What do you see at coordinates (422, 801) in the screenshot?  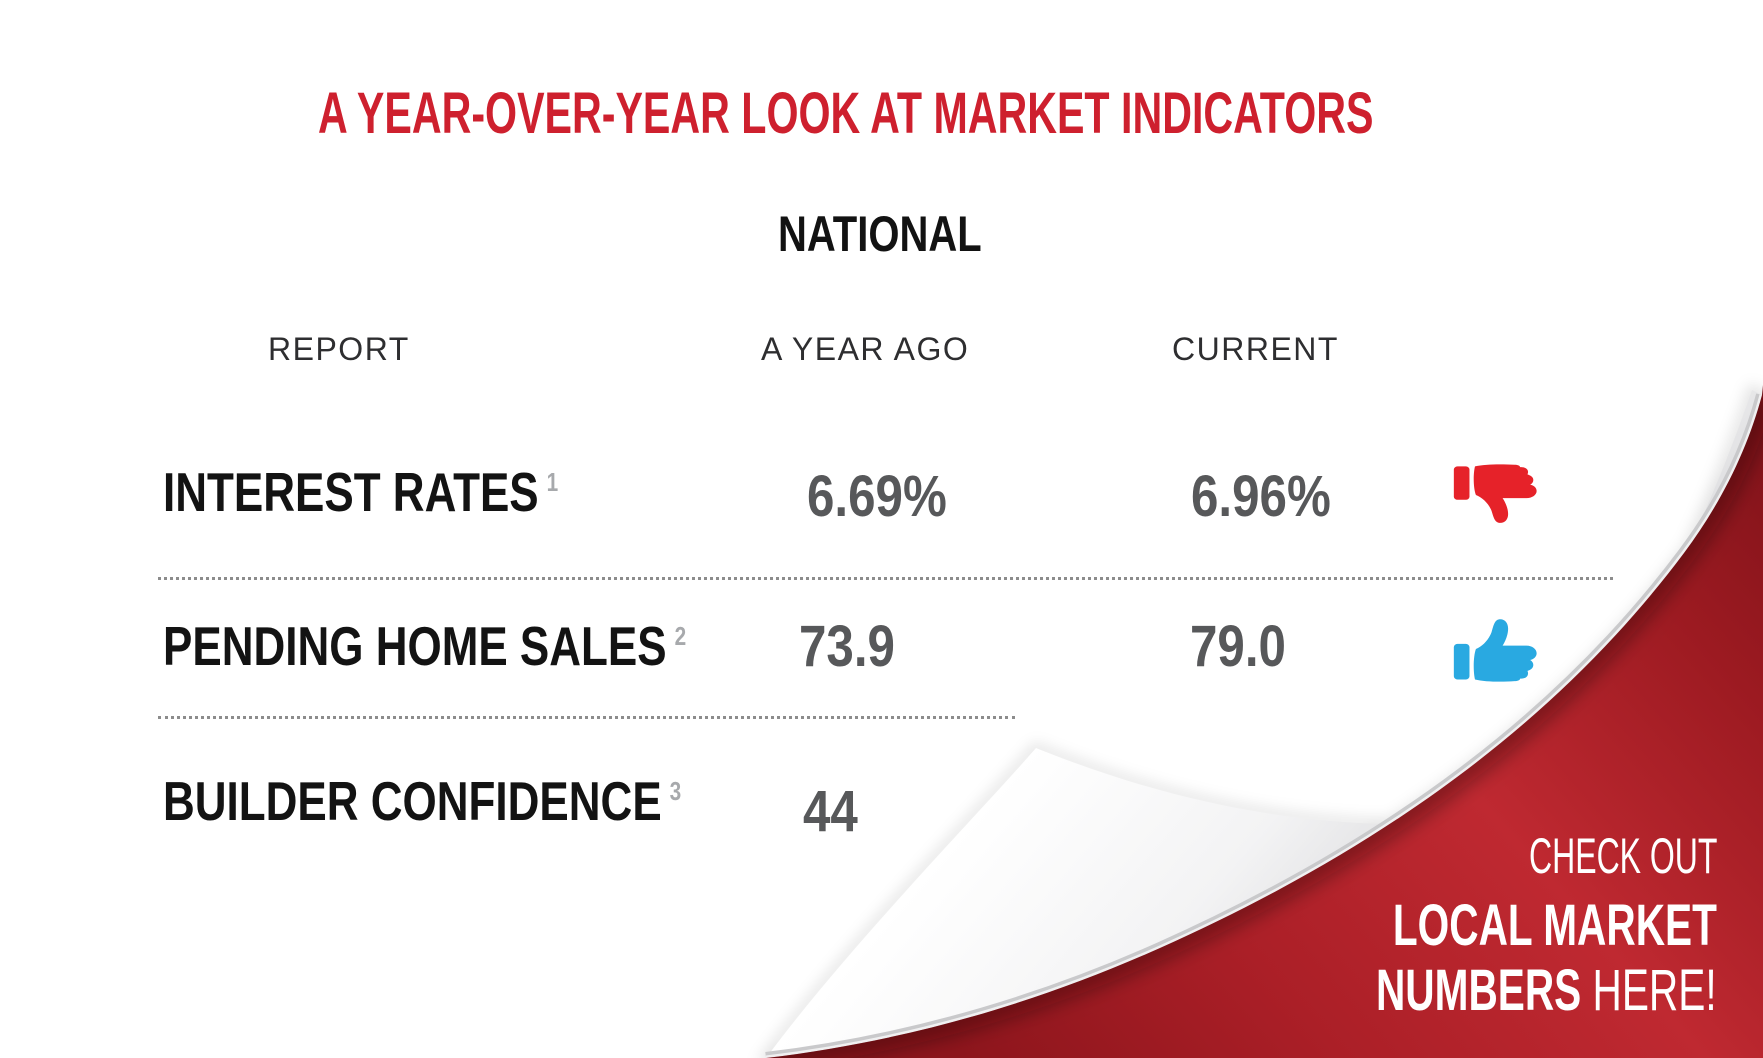 I see `row-label: BUILDER CONFIDENCE 3` at bounding box center [422, 801].